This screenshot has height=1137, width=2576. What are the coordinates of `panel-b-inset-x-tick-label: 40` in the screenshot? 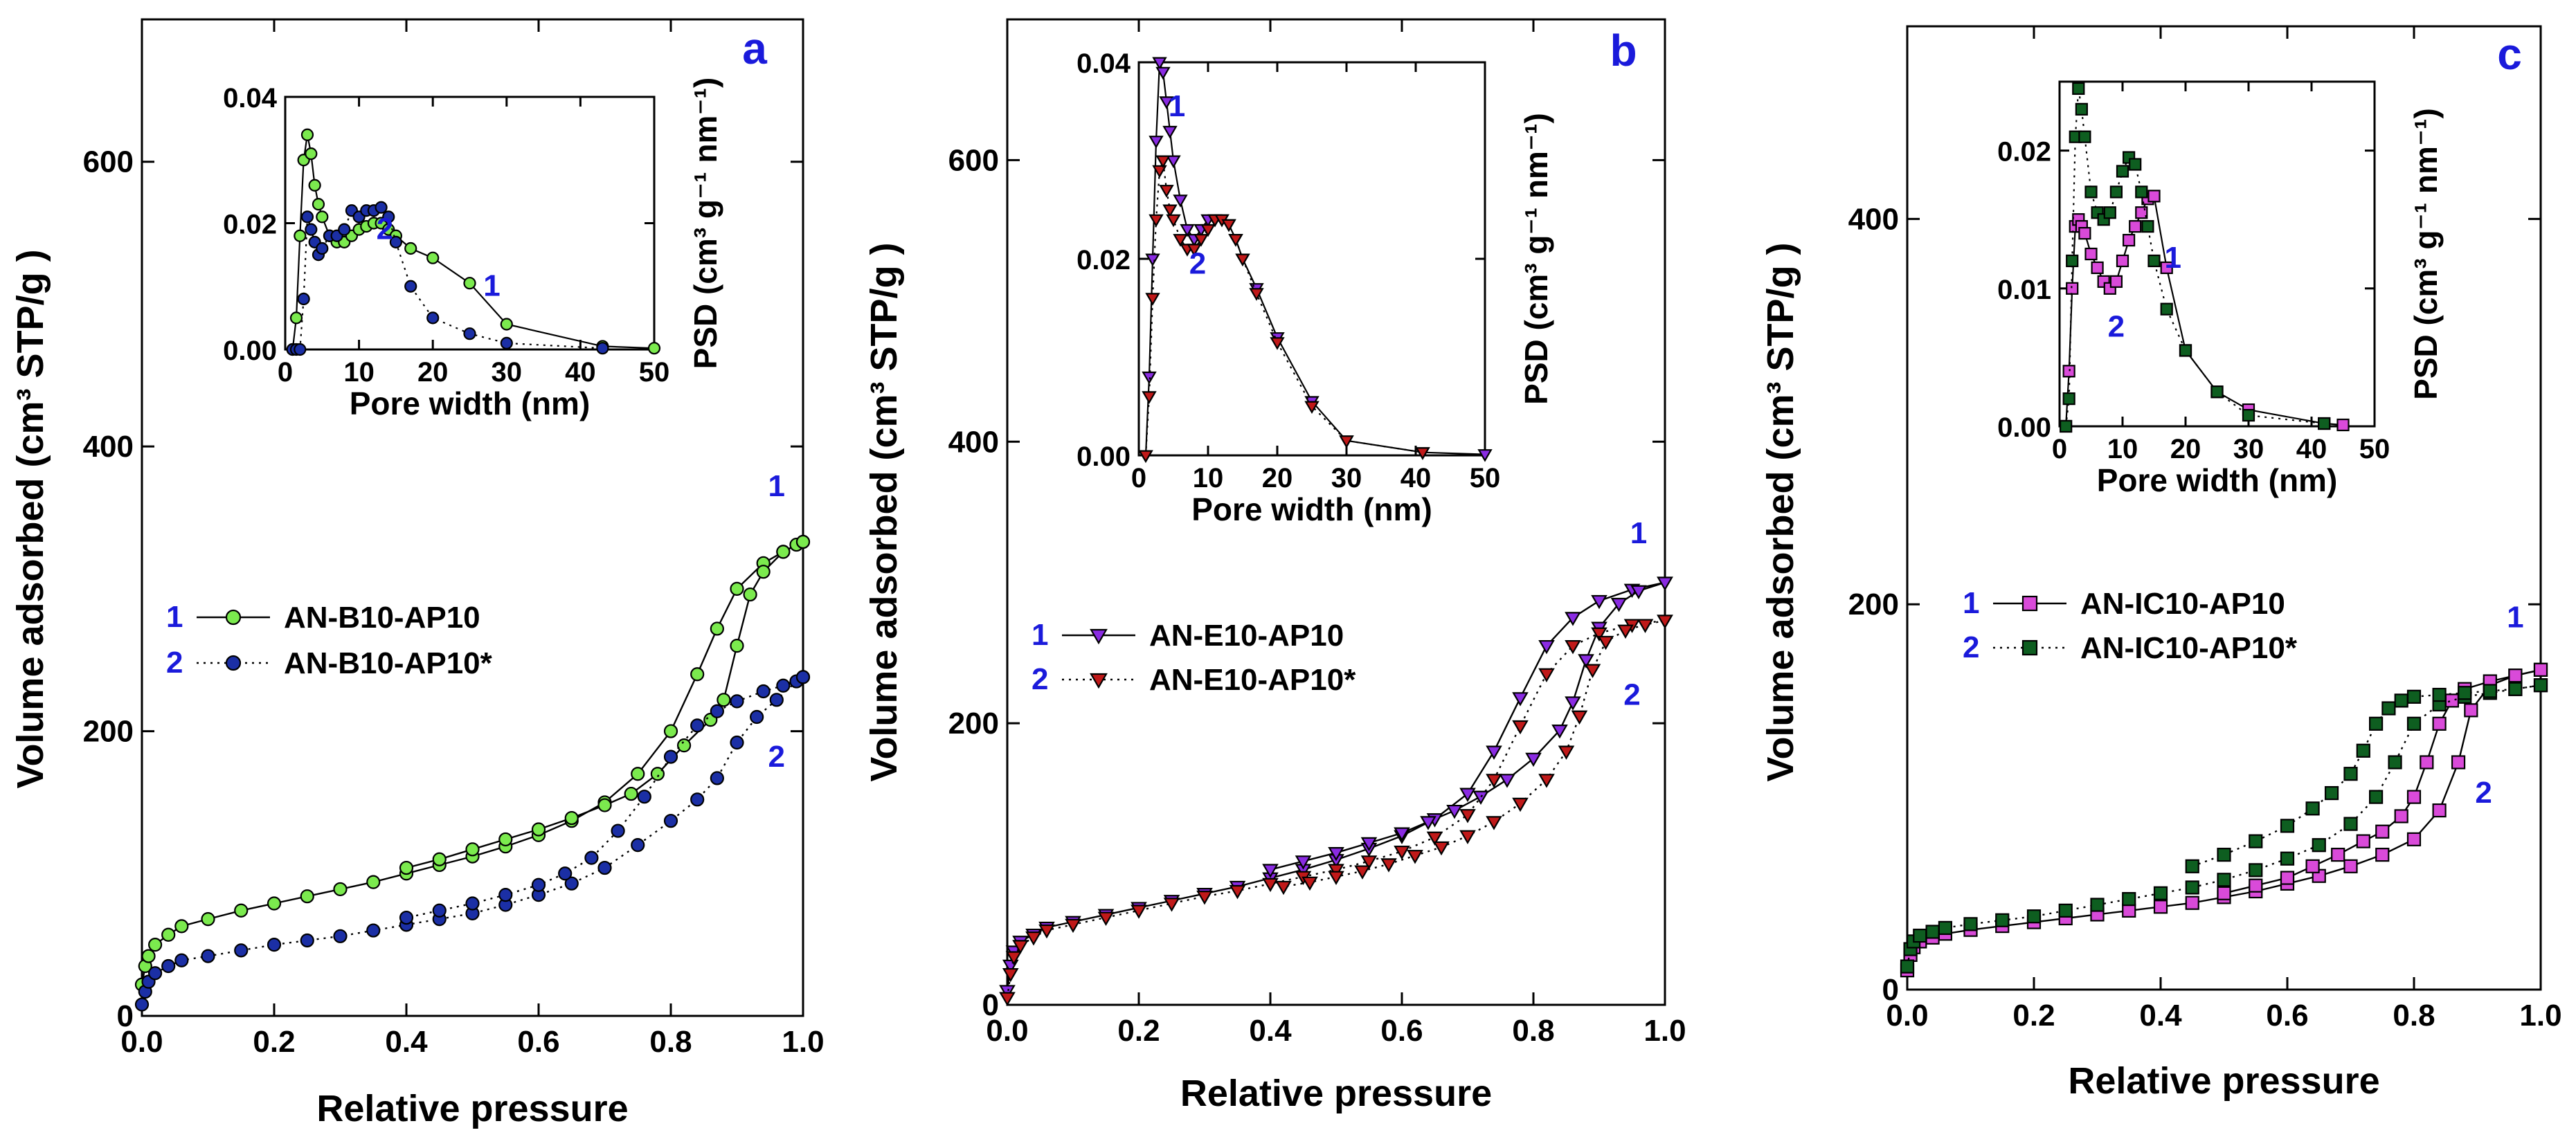 It's located at (1416, 478).